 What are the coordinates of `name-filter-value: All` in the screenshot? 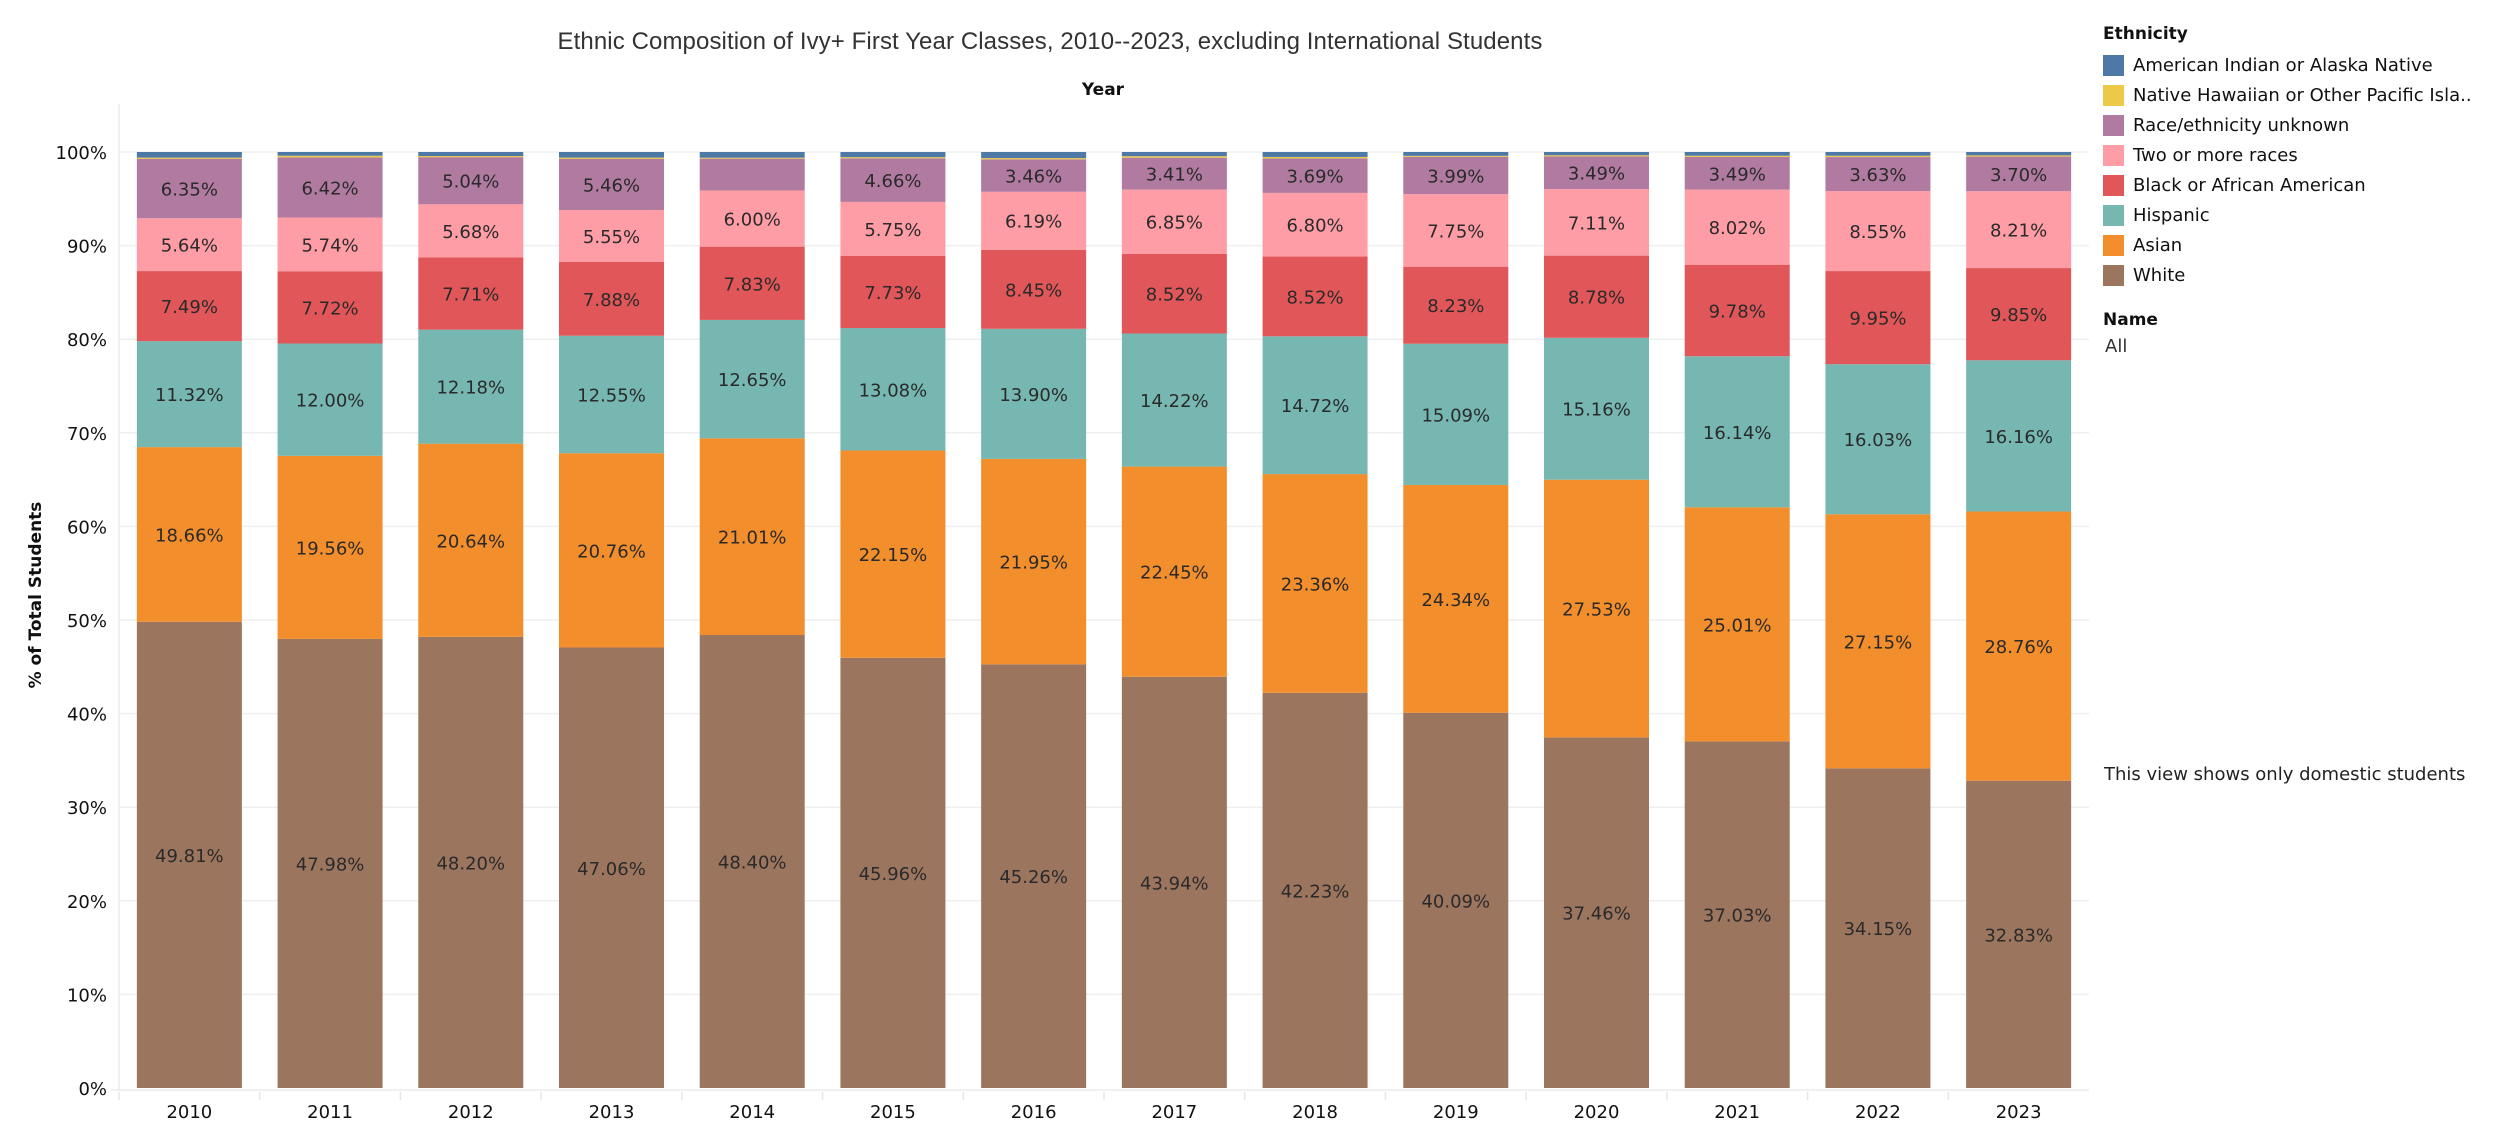 It's located at (2116, 346).